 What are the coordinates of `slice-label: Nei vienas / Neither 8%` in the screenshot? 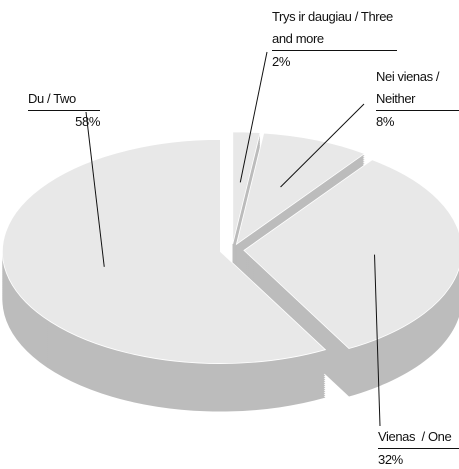 It's located at (417, 99).